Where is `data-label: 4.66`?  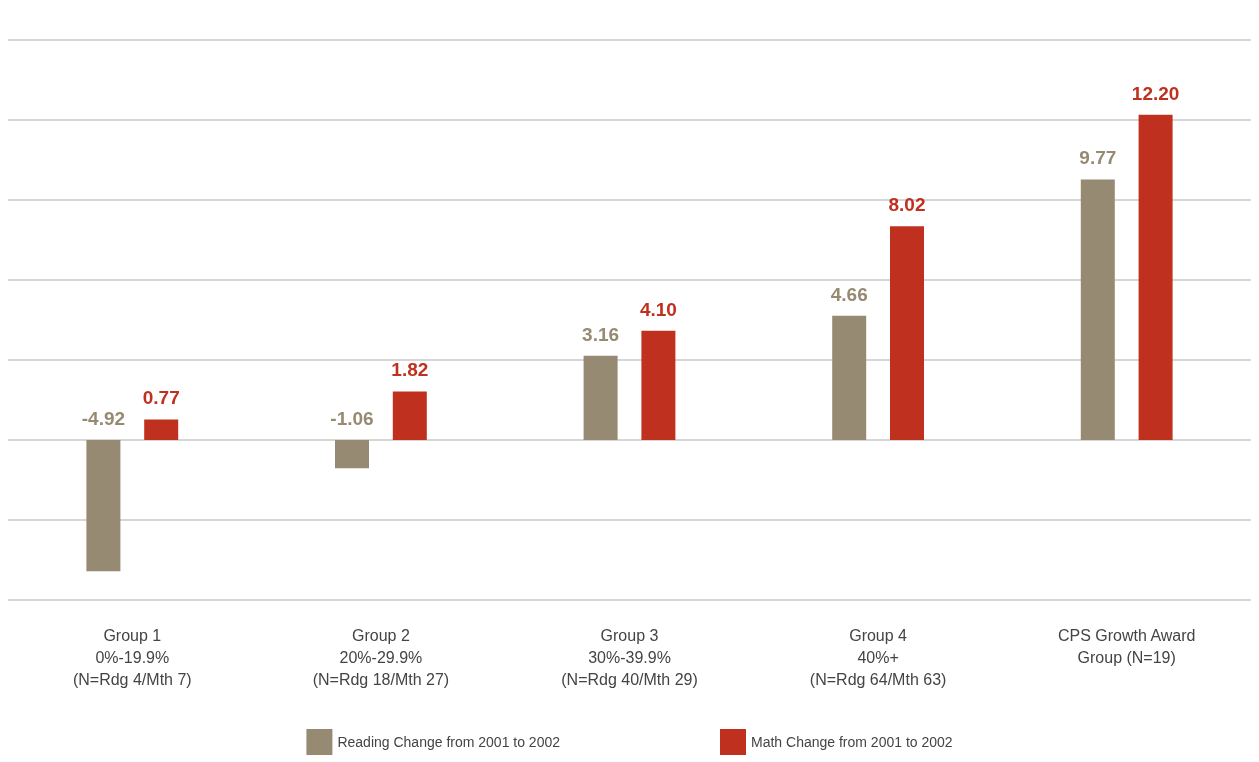 data-label: 4.66 is located at coordinates (849, 294).